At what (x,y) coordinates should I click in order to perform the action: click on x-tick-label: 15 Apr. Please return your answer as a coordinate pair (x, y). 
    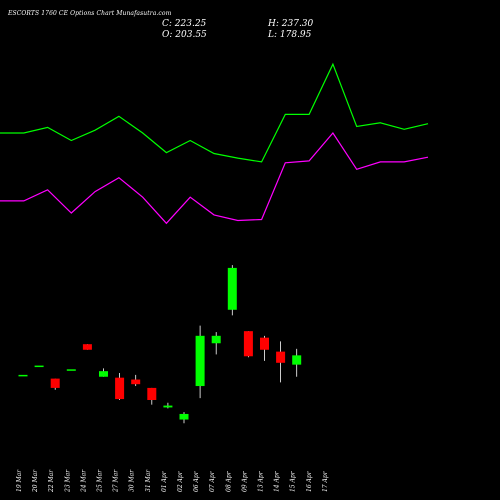
    Looking at the image, I should click on (293, 481).